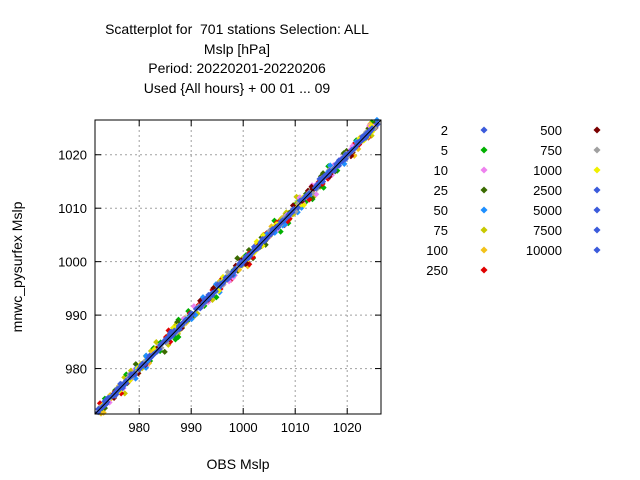 The width and height of the screenshot is (640, 480). What do you see at coordinates (444, 130) in the screenshot?
I see `legend-label: 2` at bounding box center [444, 130].